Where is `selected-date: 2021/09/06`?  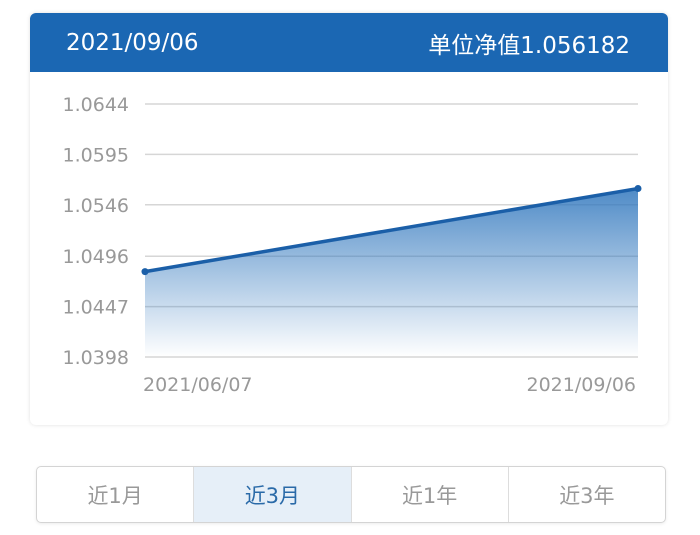 selected-date: 2021/09/06 is located at coordinates (132, 42).